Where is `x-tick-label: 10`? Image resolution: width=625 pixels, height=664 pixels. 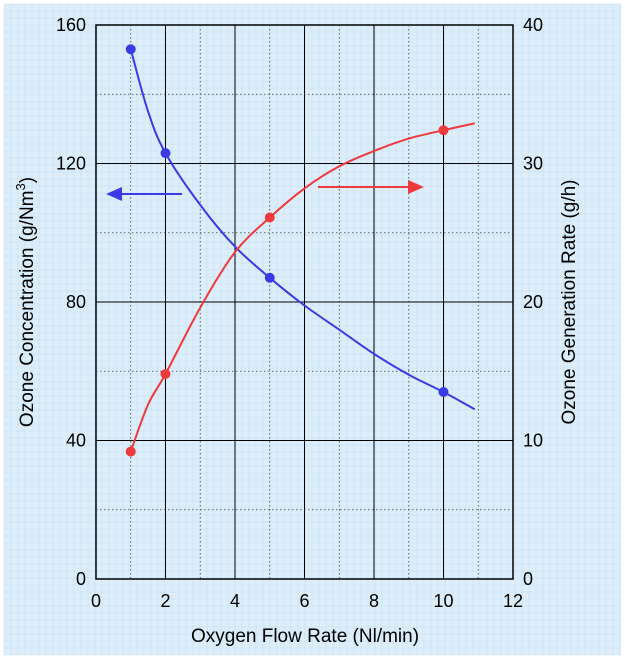
x-tick-label: 10 is located at coordinates (443, 601).